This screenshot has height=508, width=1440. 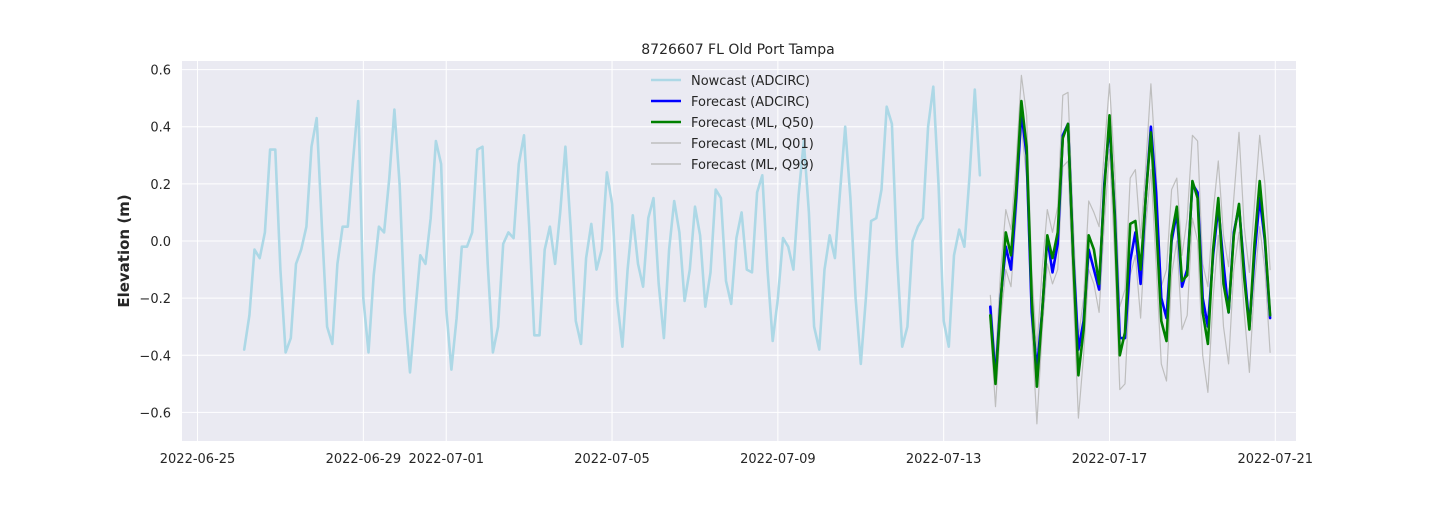 What do you see at coordinates (1130, 218) in the screenshot?
I see `series-line-forecast-q99` at bounding box center [1130, 218].